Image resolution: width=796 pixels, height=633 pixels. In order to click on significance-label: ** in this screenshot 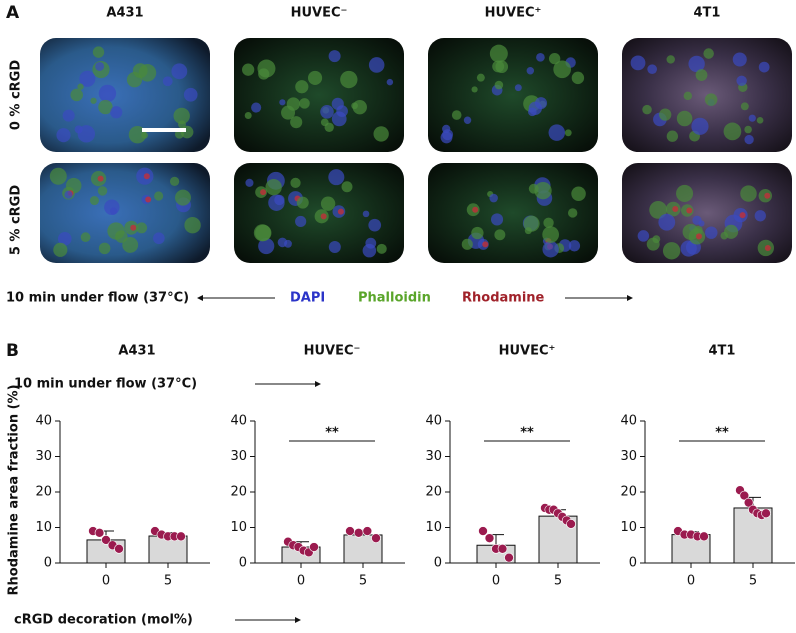, I will do `click(722, 433)`.